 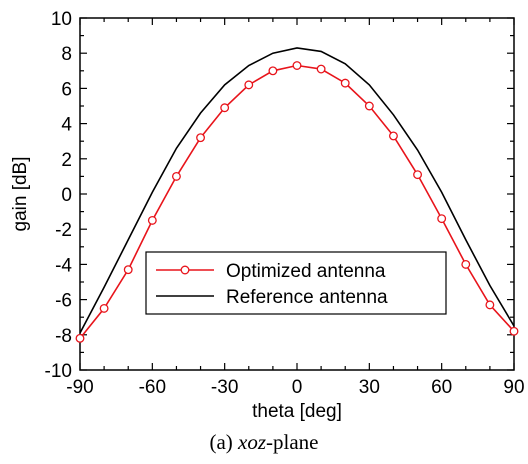 I want to click on legend-box, so click(x=296, y=283).